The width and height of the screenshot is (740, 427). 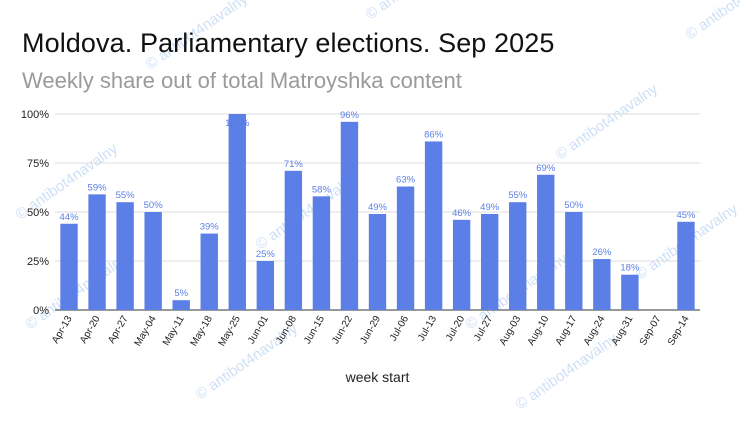 What do you see at coordinates (539, 331) in the screenshot?
I see `x-tick-label: Aug-10` at bounding box center [539, 331].